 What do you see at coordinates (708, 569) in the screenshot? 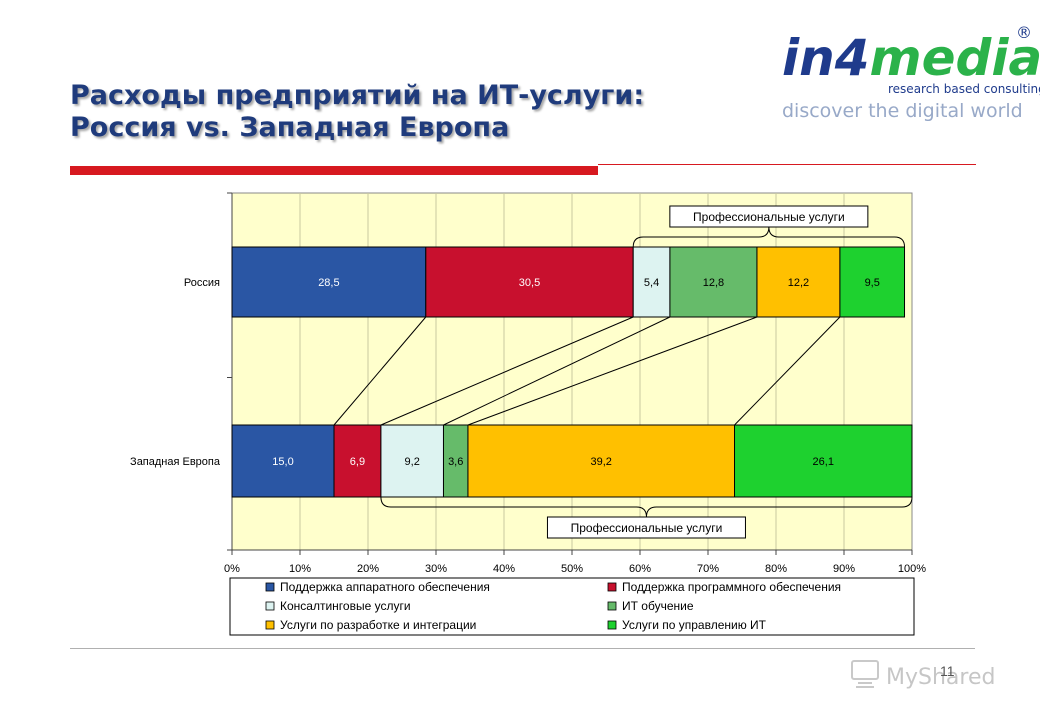
I see `x-tick-label: 70%` at bounding box center [708, 569].